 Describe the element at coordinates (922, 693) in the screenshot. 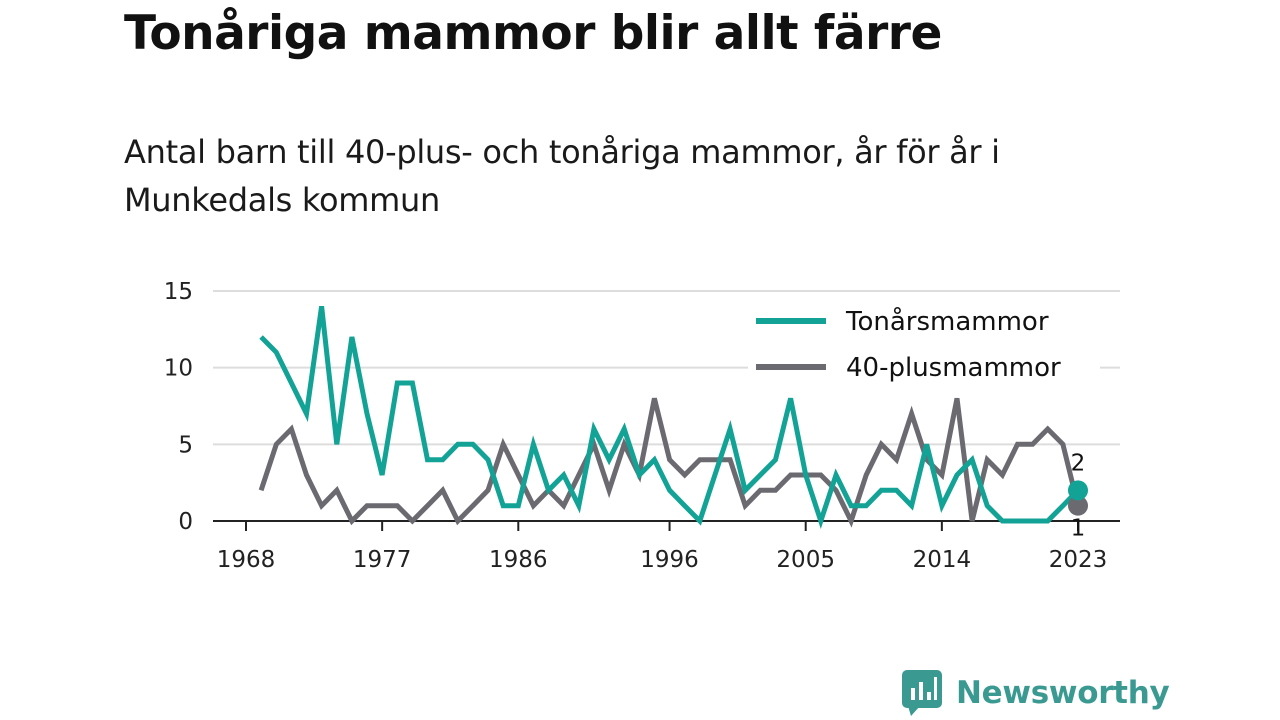

I see `newsworthy-logo-icon` at that location.